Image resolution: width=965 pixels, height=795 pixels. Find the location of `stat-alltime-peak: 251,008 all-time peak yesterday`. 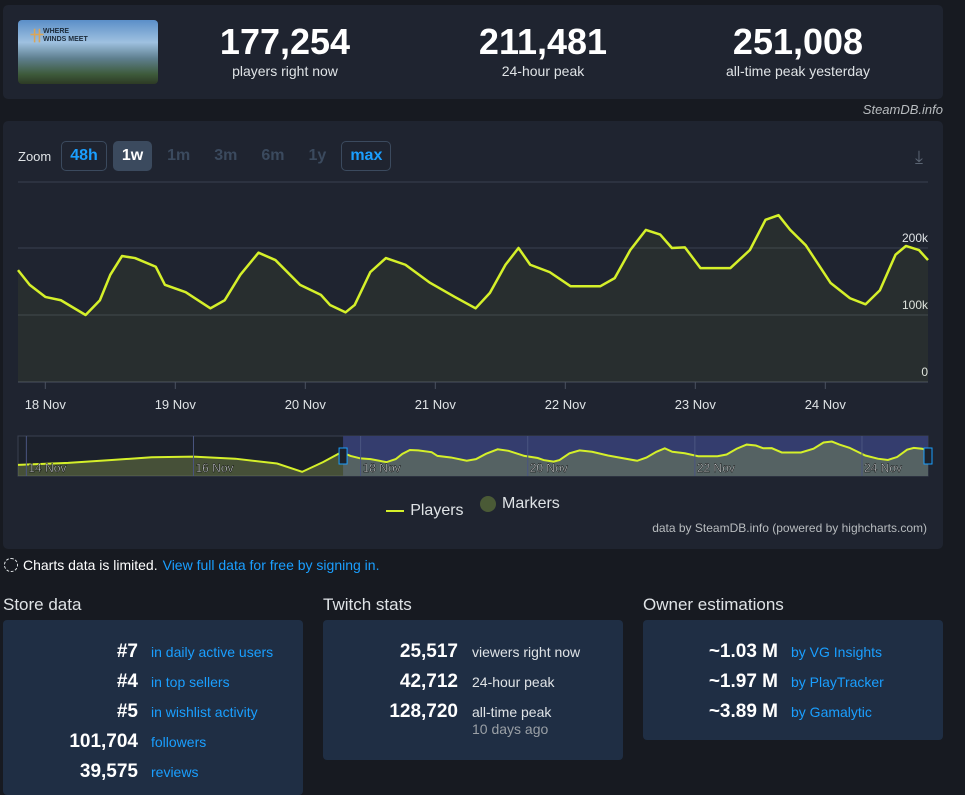

stat-alltime-peak: 251,008 all-time peak yesterday is located at coordinates (798, 51).